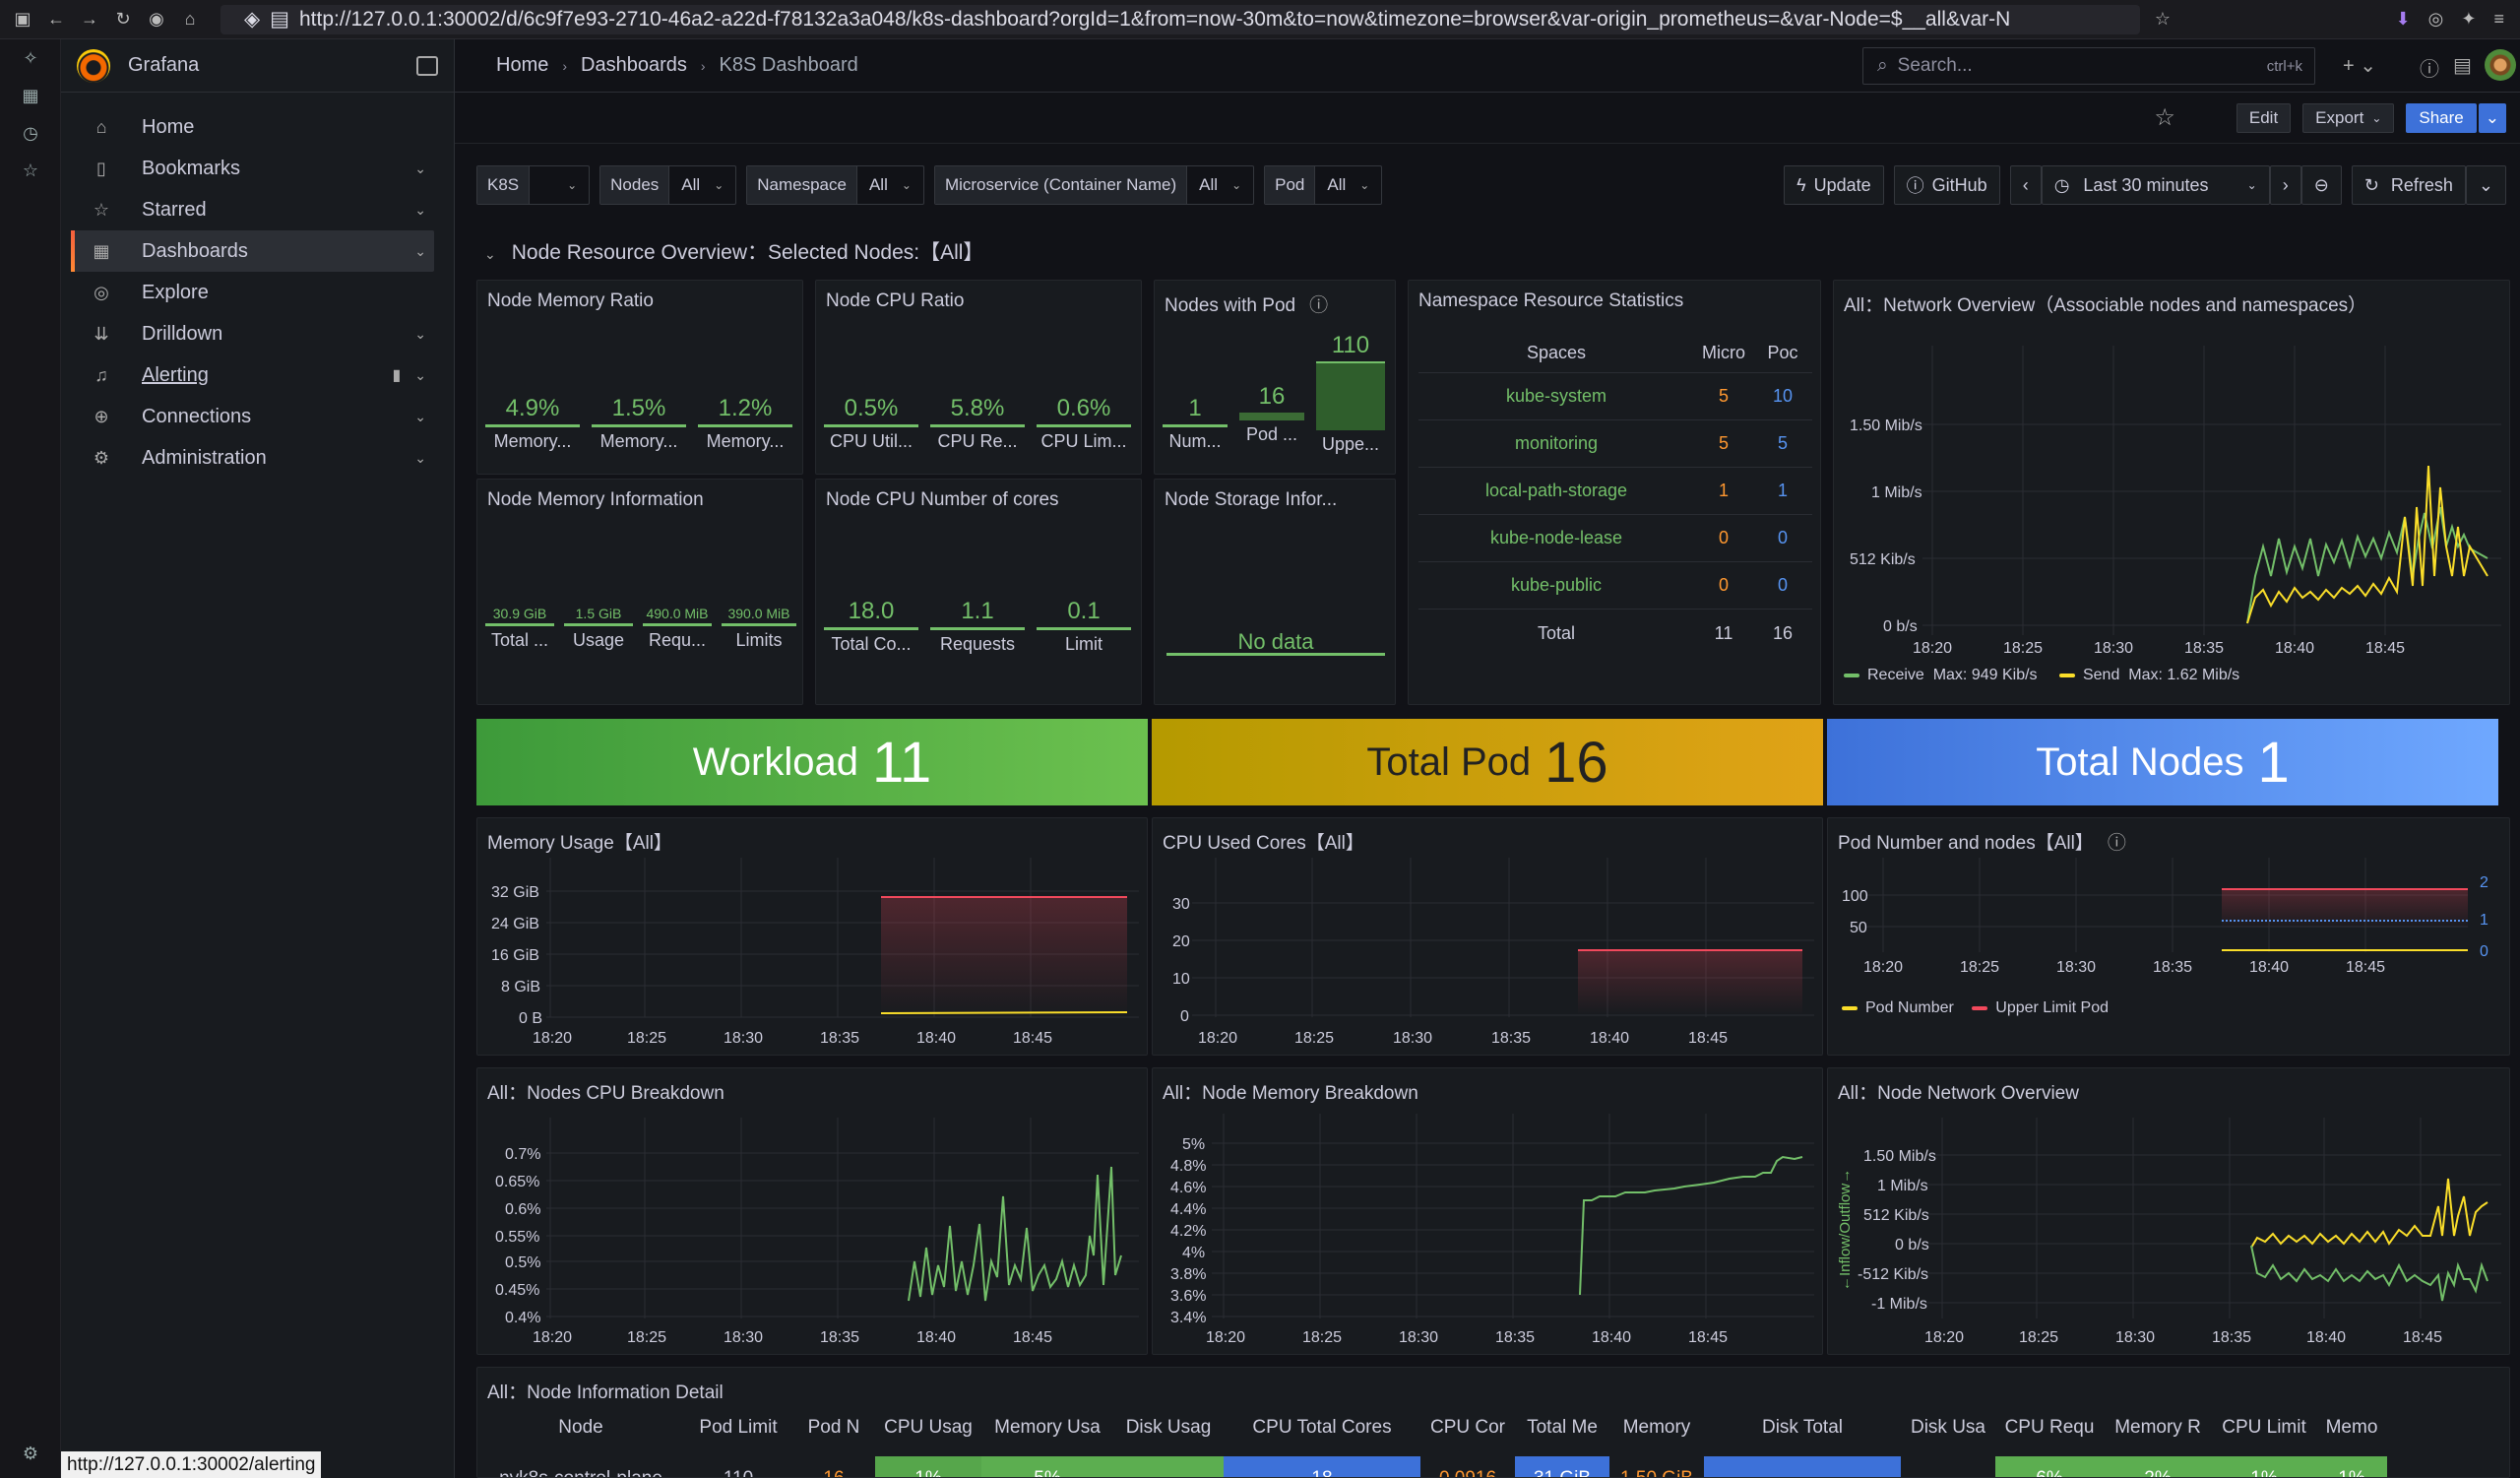  What do you see at coordinates (93, 65) in the screenshot?
I see `grafana-logo` at bounding box center [93, 65].